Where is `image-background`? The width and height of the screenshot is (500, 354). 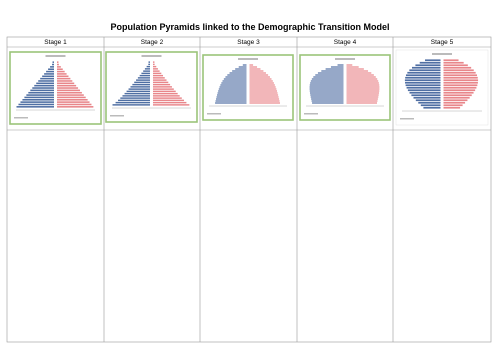 image-background is located at coordinates (151, 87).